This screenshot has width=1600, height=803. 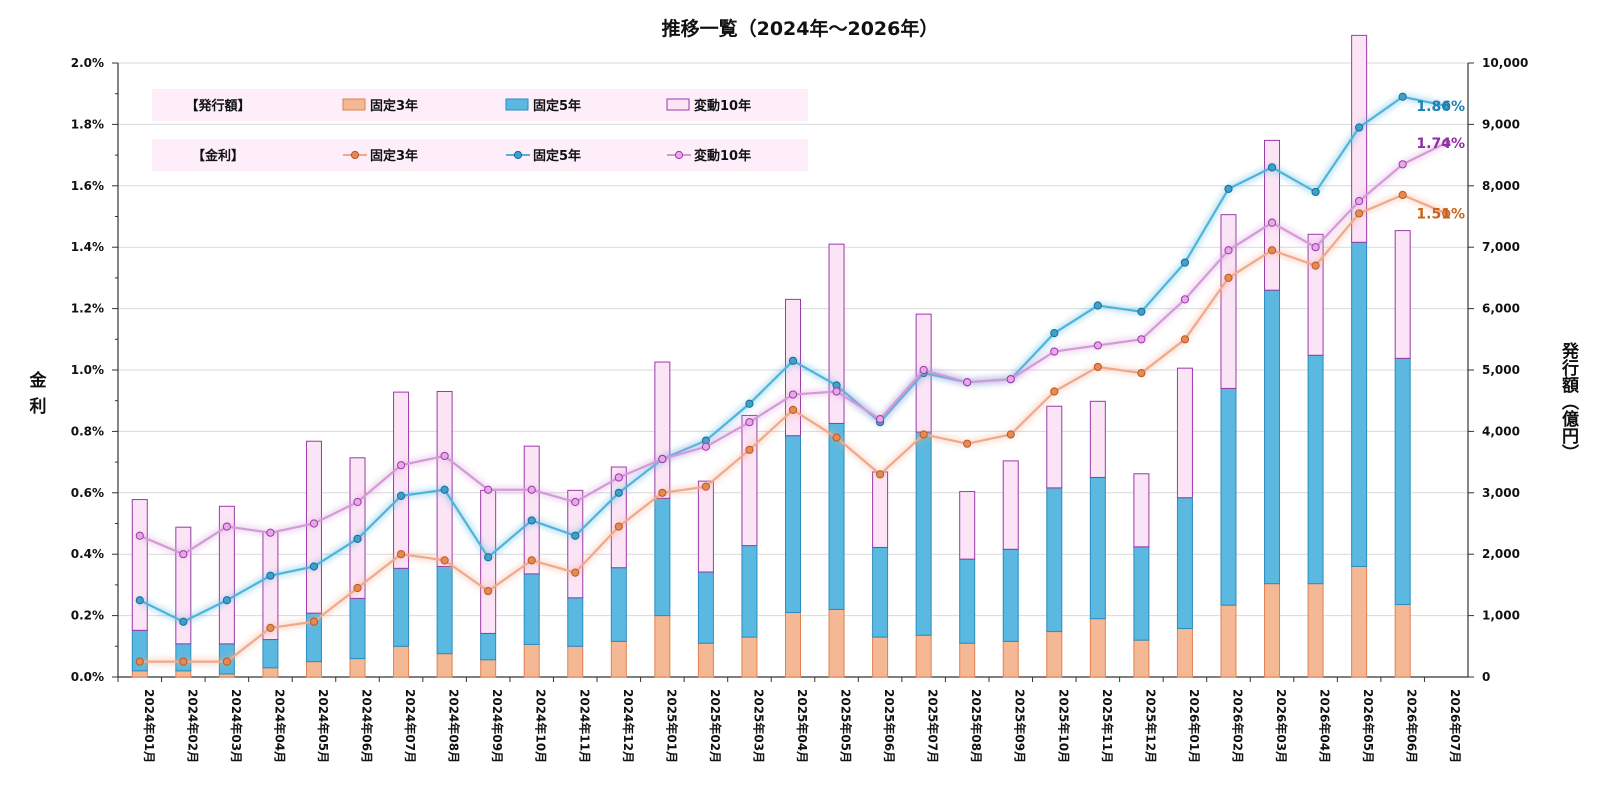 I want to click on y-left-tick-label: 1.0%, so click(x=87, y=370).